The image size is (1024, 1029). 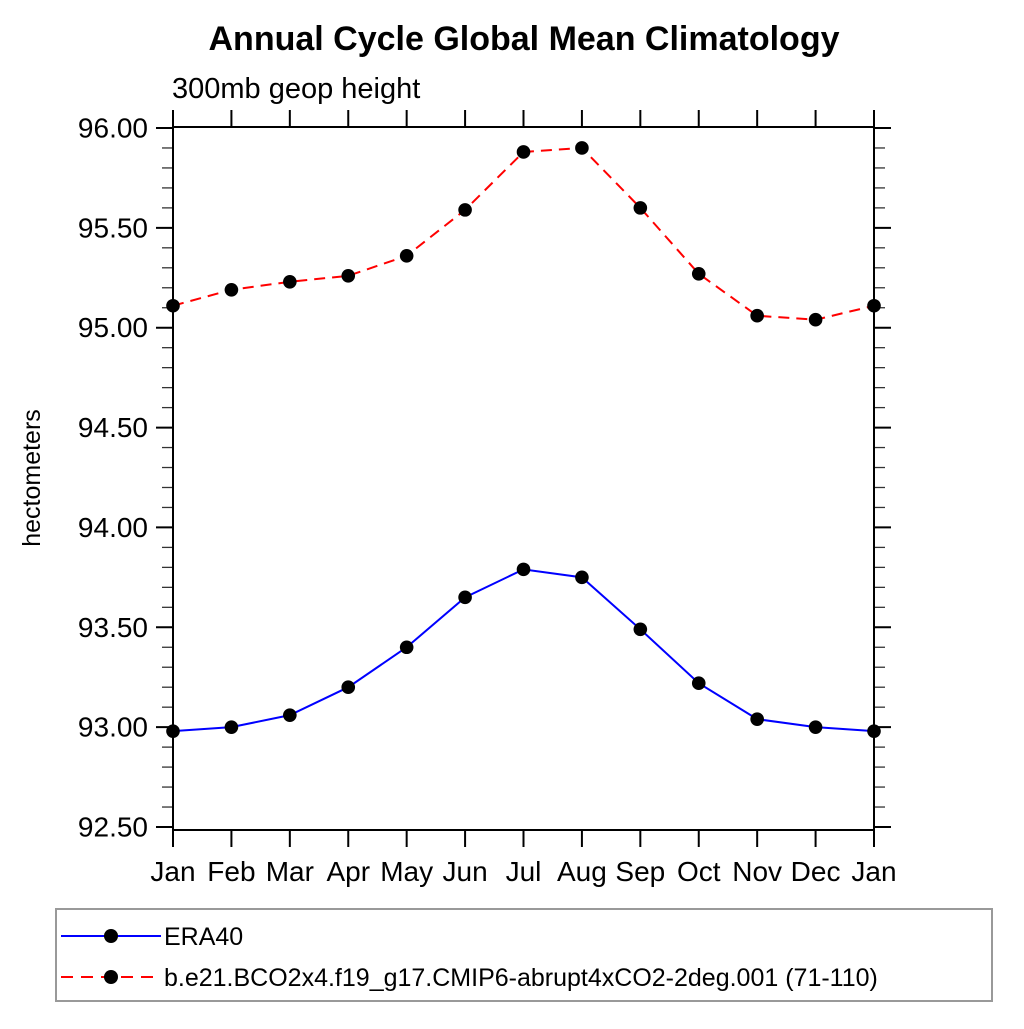 I want to click on y-tick-label: 92.50, so click(x=113, y=827).